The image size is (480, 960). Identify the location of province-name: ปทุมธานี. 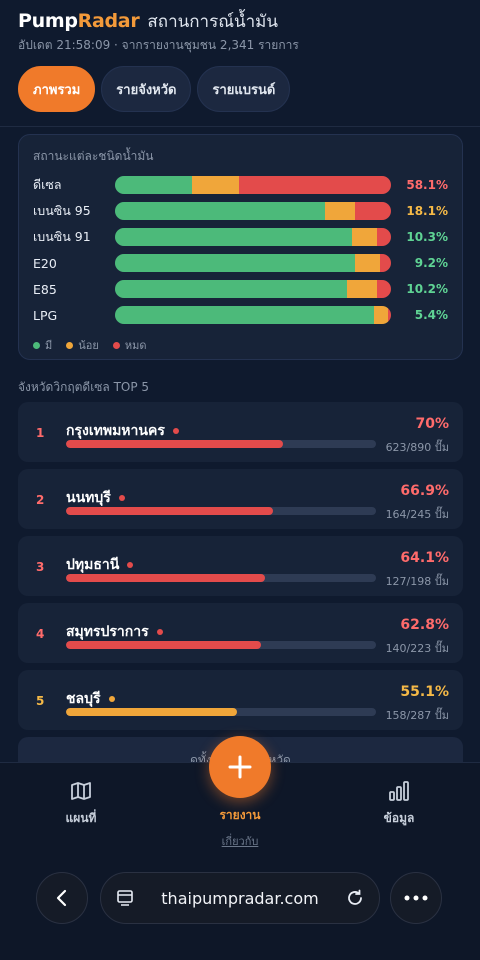
(100, 565).